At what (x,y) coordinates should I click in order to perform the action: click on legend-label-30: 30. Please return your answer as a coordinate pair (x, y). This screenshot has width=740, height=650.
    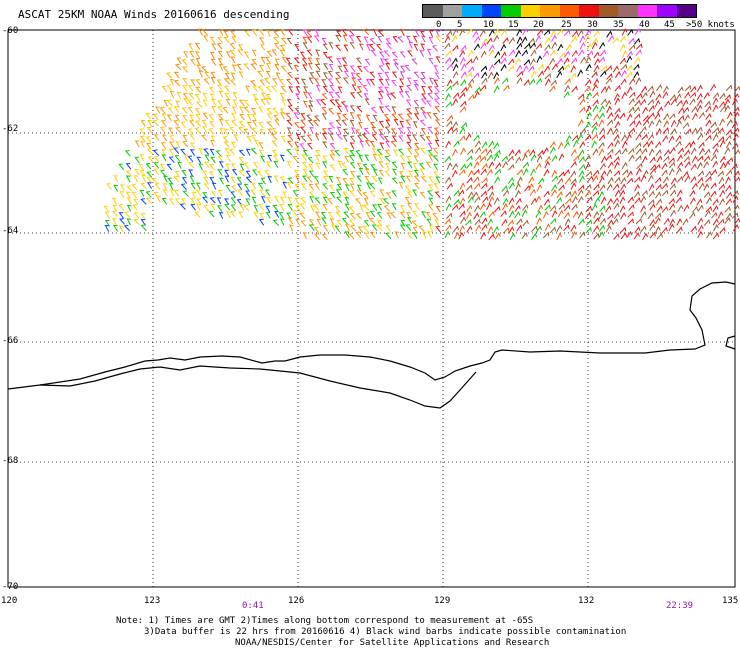
    Looking at the image, I should click on (592, 25).